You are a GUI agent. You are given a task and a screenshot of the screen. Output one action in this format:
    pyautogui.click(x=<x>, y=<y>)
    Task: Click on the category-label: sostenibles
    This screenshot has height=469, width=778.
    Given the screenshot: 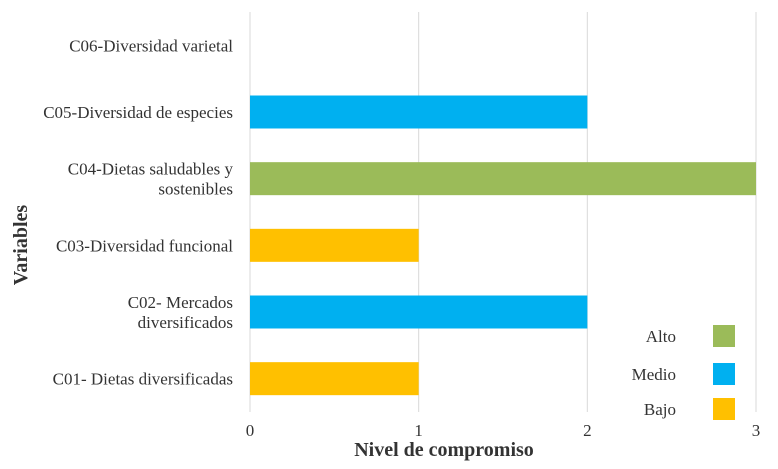 What is the action you would take?
    pyautogui.click(x=195, y=189)
    